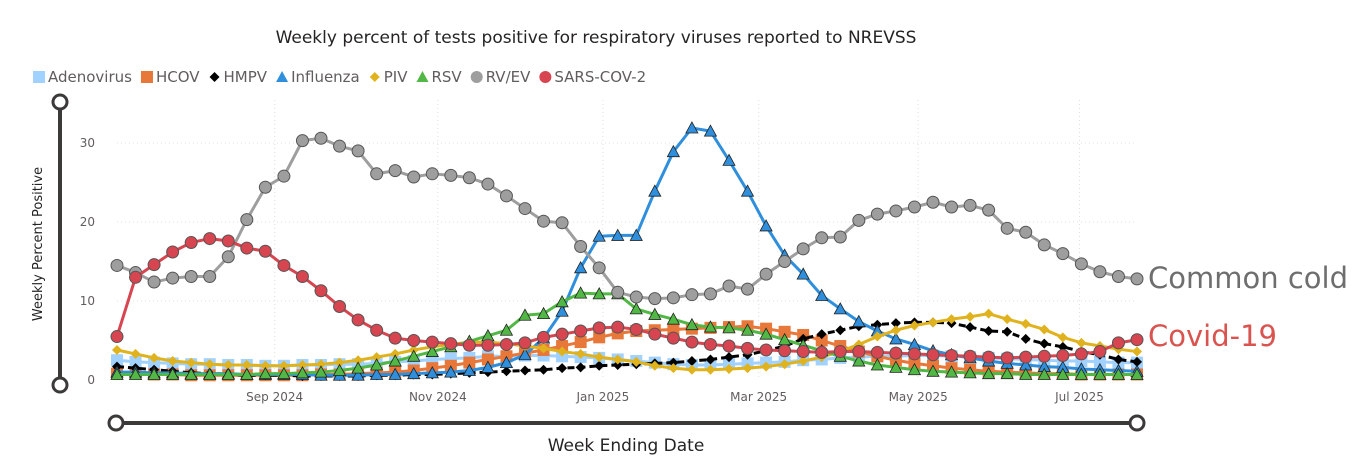 The image size is (1364, 474). What do you see at coordinates (318, 77) in the screenshot?
I see `legend-item-influenza: Influenza` at bounding box center [318, 77].